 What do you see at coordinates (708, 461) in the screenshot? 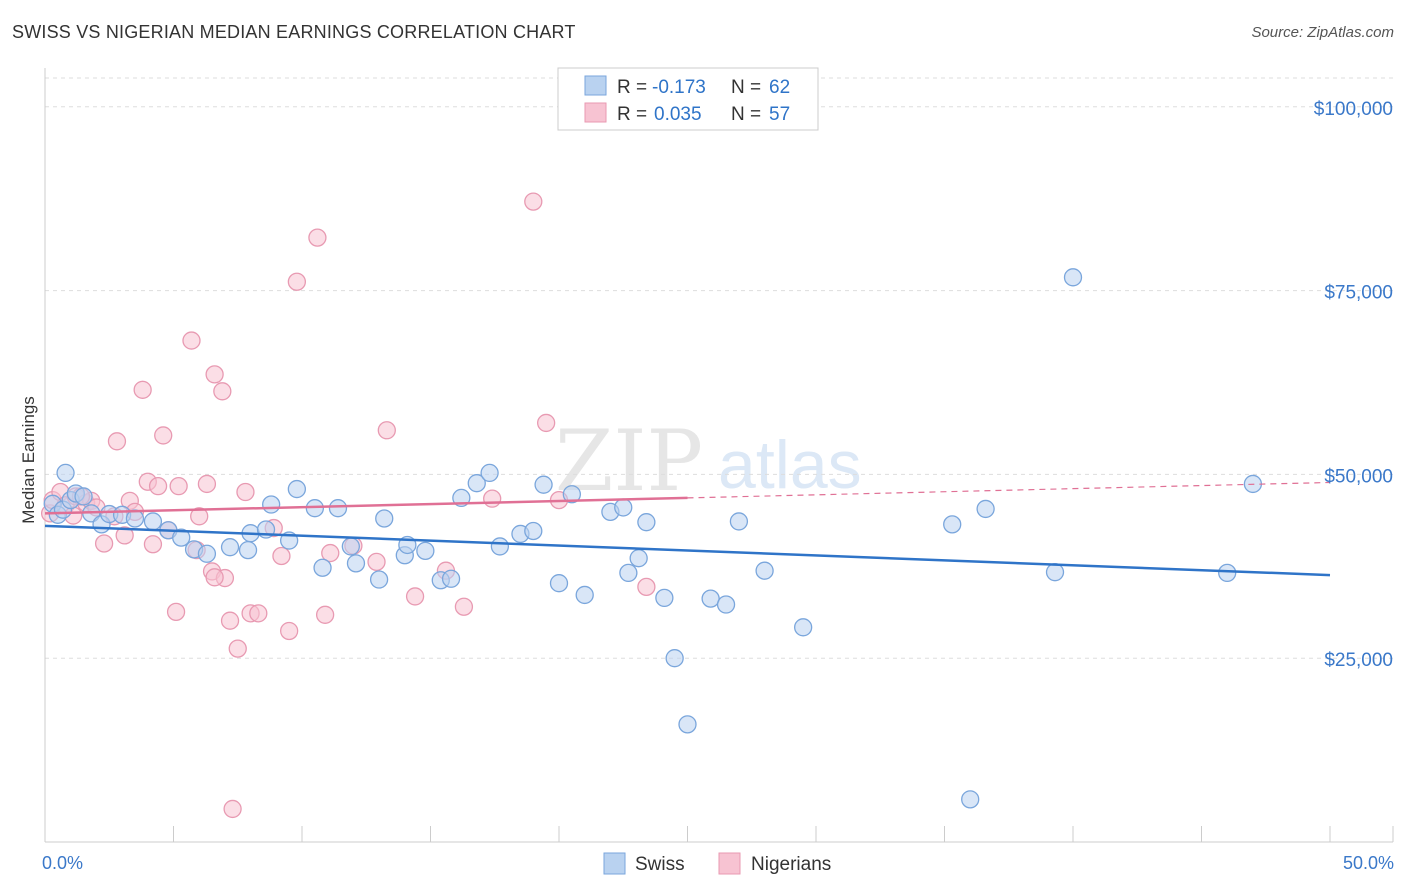
I see `watermark: ZIP atlas` at bounding box center [708, 461].